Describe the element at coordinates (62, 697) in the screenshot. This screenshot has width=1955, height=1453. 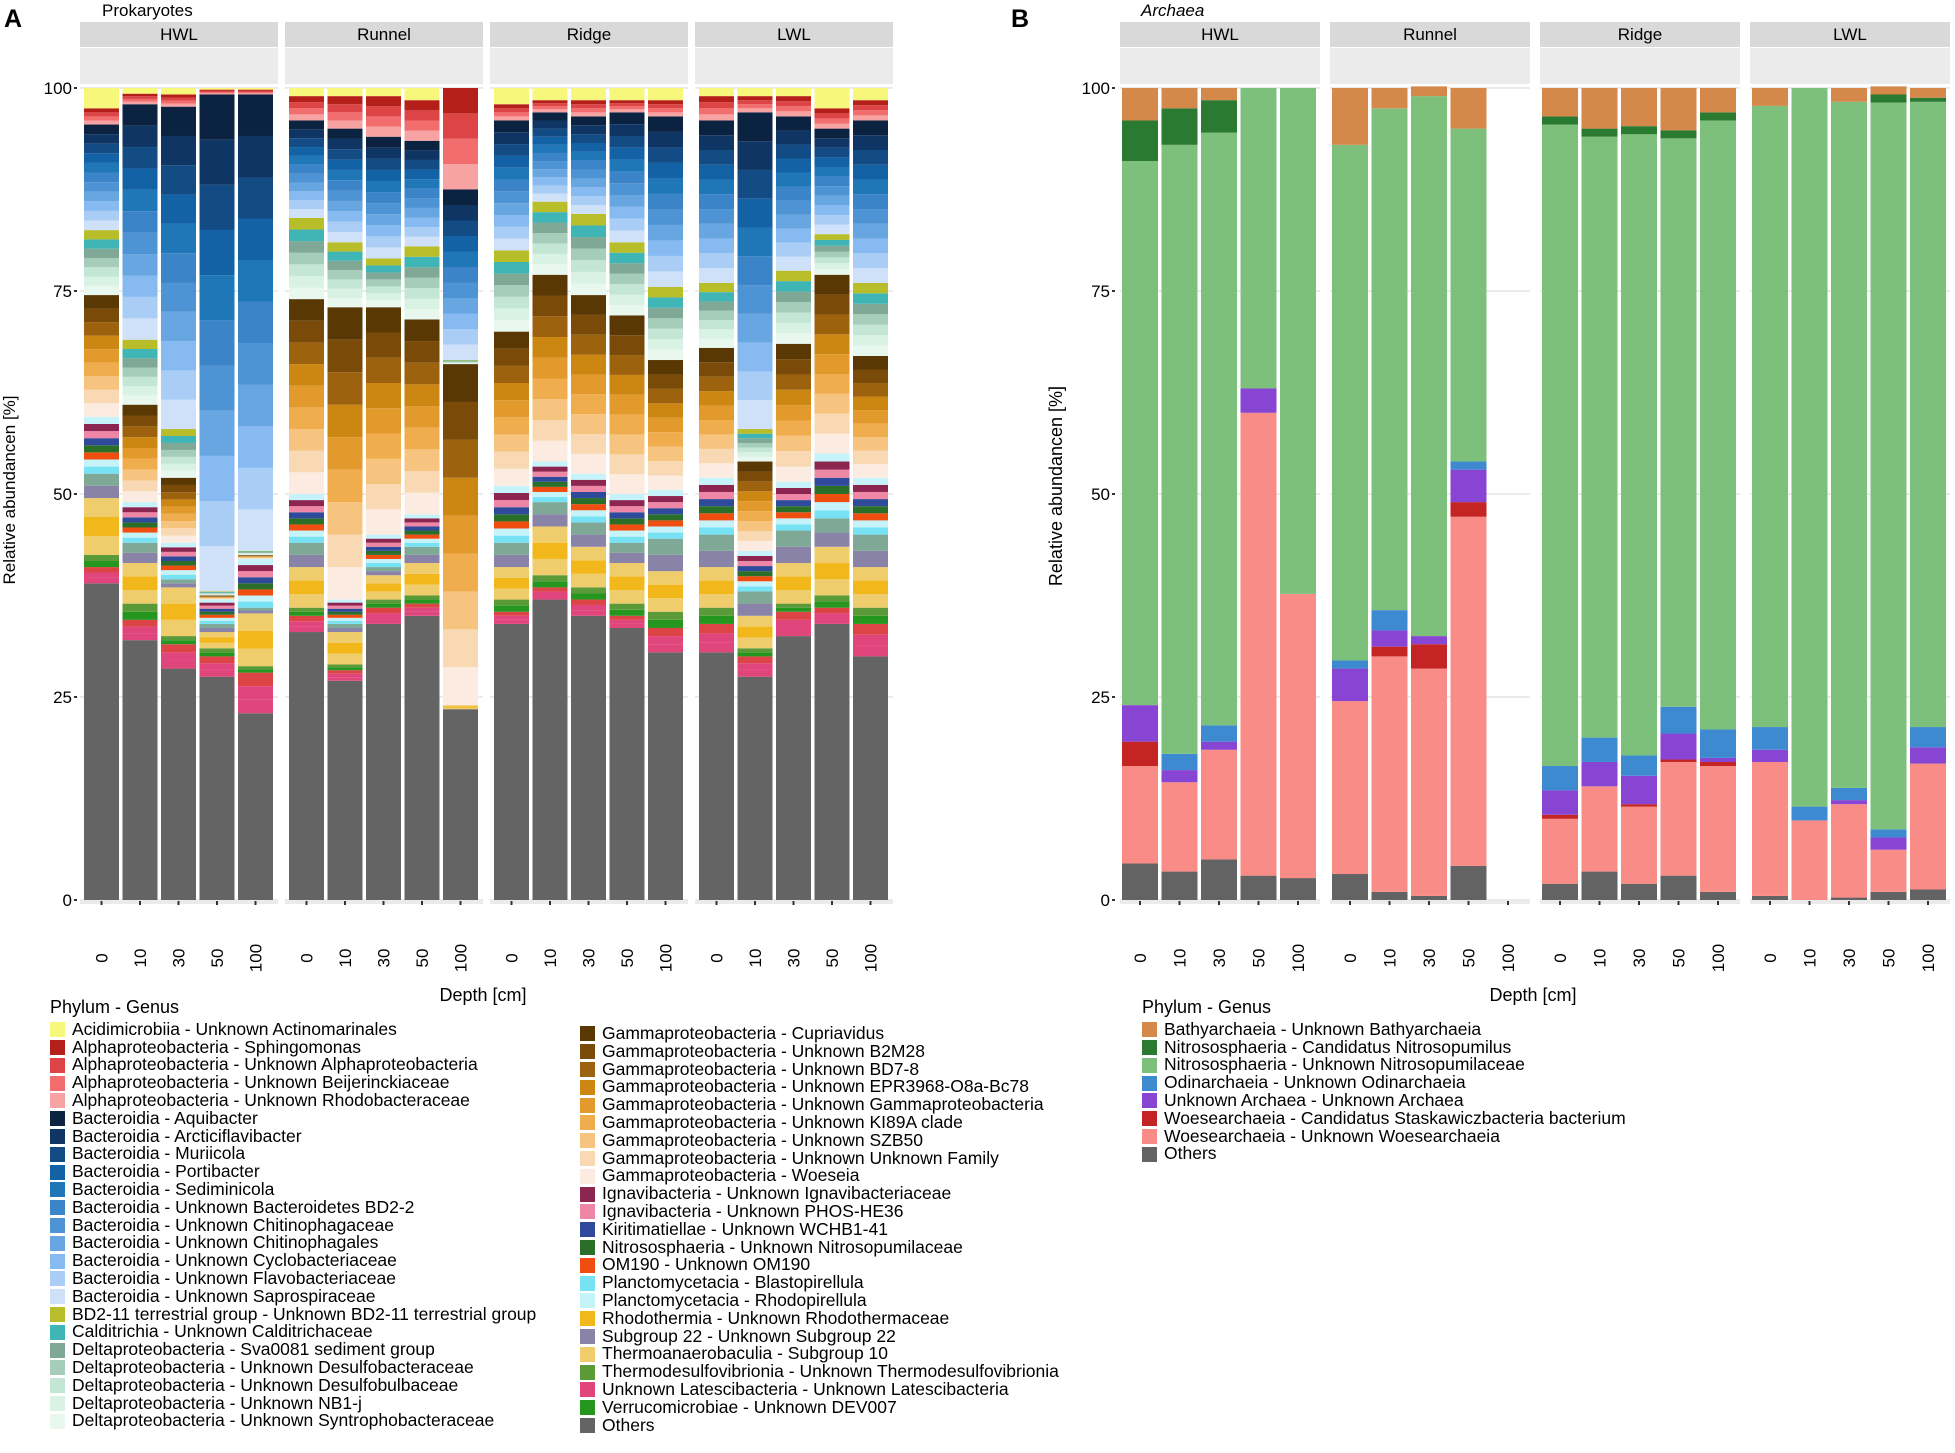
I see `y-tick-label: 25` at that location.